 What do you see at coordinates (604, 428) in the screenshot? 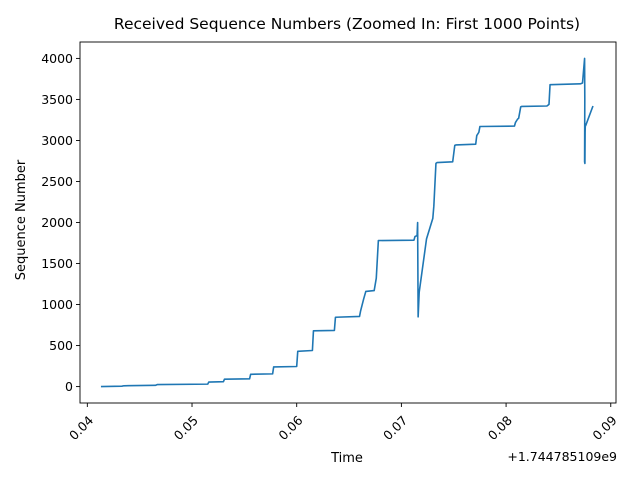
I see `x-tick-label: 0.09` at bounding box center [604, 428].